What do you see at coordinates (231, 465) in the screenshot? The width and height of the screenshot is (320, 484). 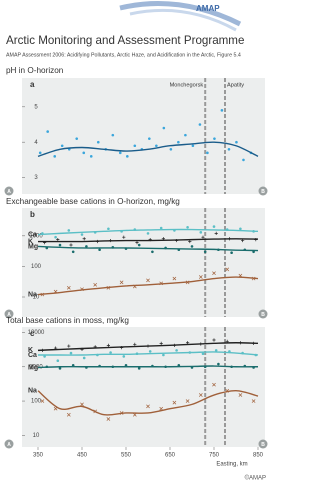 I see `x-axis-label: Easting, km` at bounding box center [231, 465].